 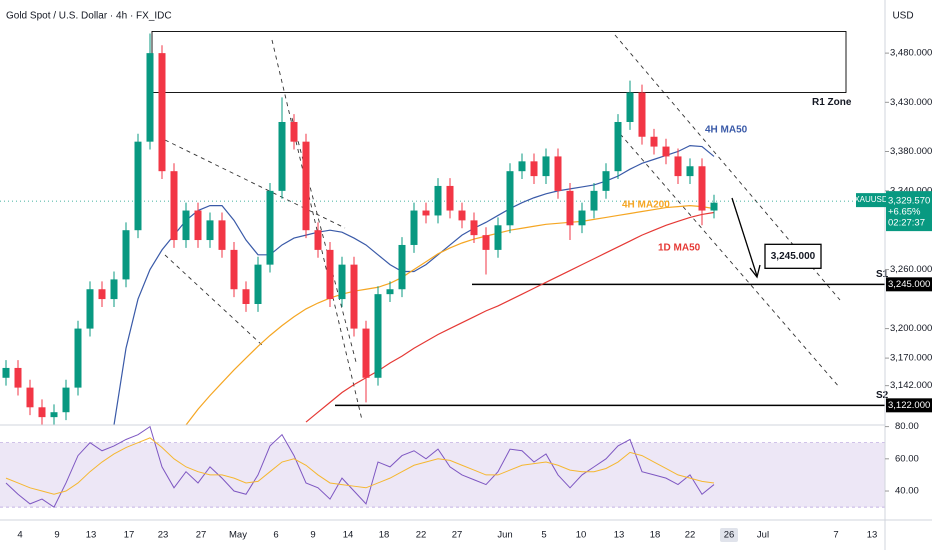 What do you see at coordinates (348, 535) in the screenshot?
I see `x-tick-label: 14` at bounding box center [348, 535].